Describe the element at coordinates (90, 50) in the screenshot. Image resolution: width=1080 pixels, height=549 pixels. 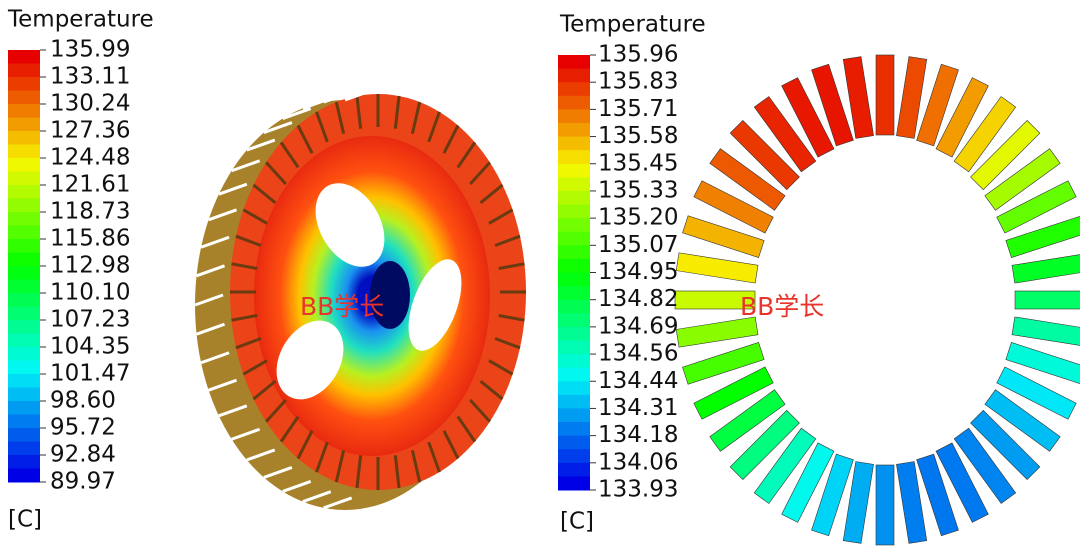
I see `legend-label: 135.99` at that location.